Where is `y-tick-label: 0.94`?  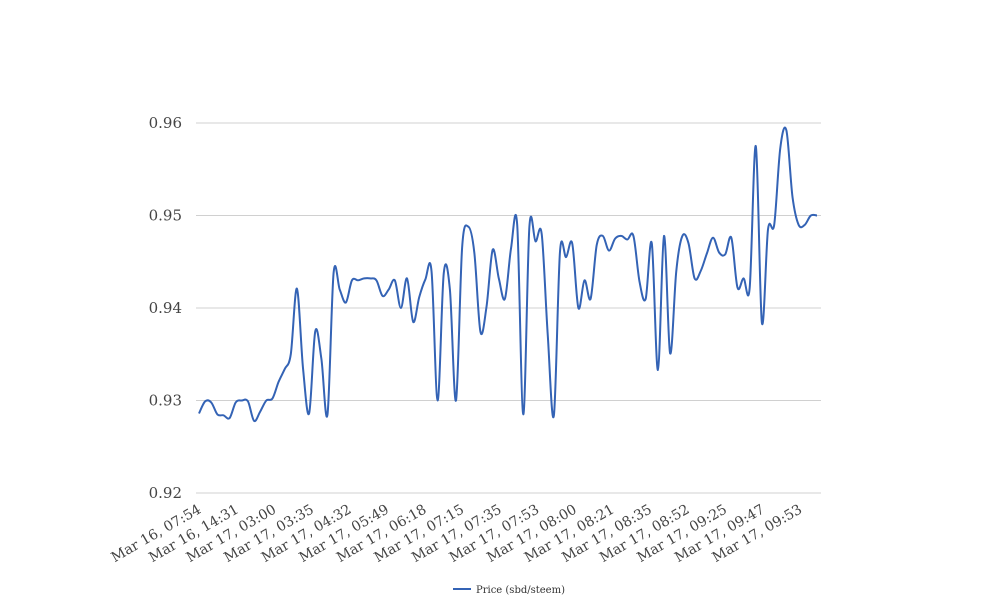
y-tick-label: 0.94 is located at coordinates (165, 308).